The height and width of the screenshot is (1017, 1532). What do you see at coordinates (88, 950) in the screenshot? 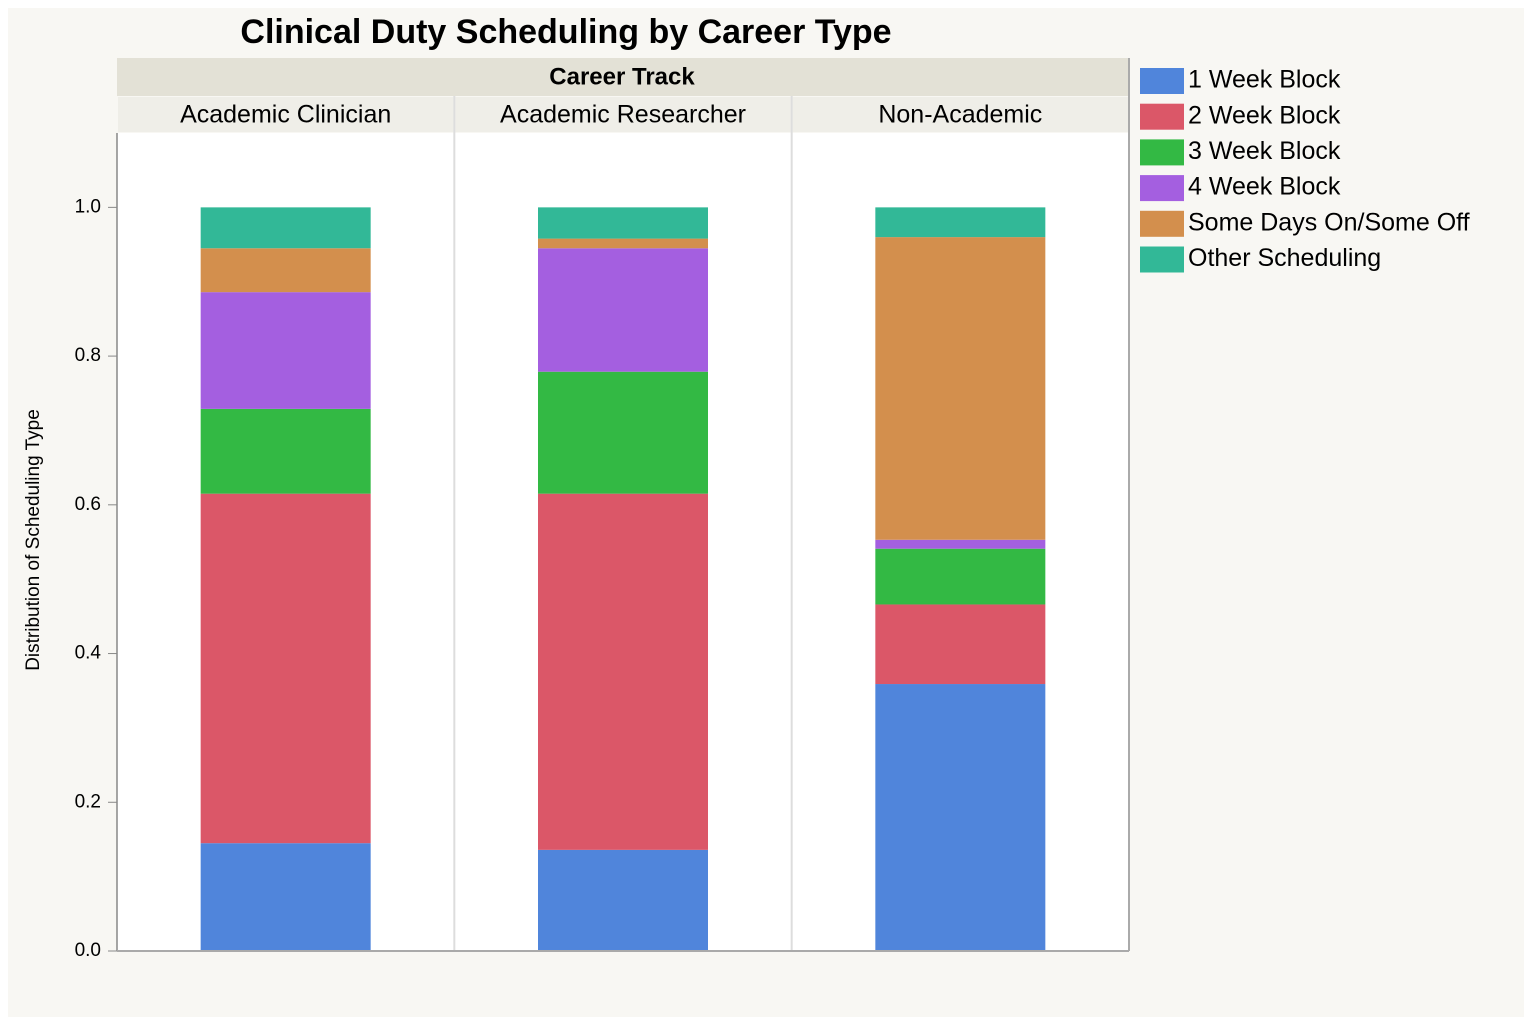
I see `y-tick-label: 0.0` at bounding box center [88, 950].